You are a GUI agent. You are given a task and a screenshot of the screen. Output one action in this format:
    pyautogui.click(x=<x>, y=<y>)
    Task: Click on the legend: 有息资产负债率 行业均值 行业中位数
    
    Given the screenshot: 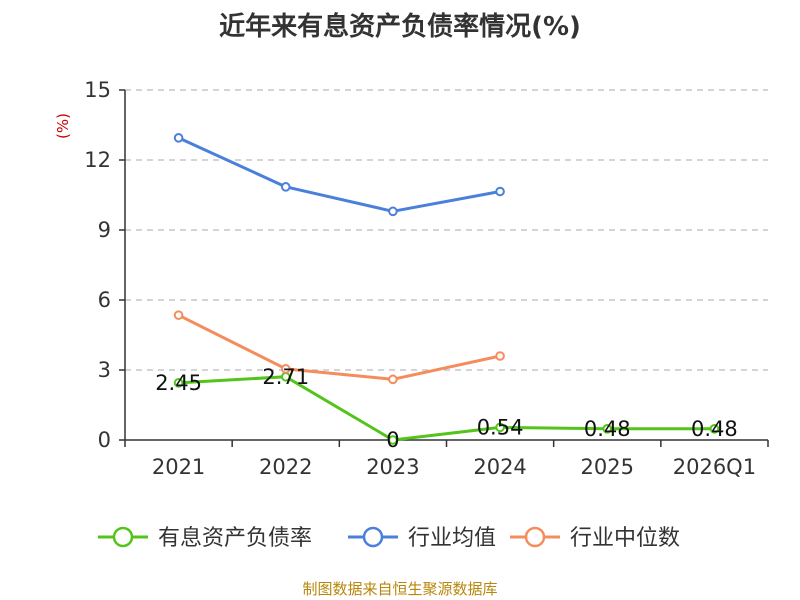 What is the action you would take?
    pyautogui.click(x=389, y=538)
    